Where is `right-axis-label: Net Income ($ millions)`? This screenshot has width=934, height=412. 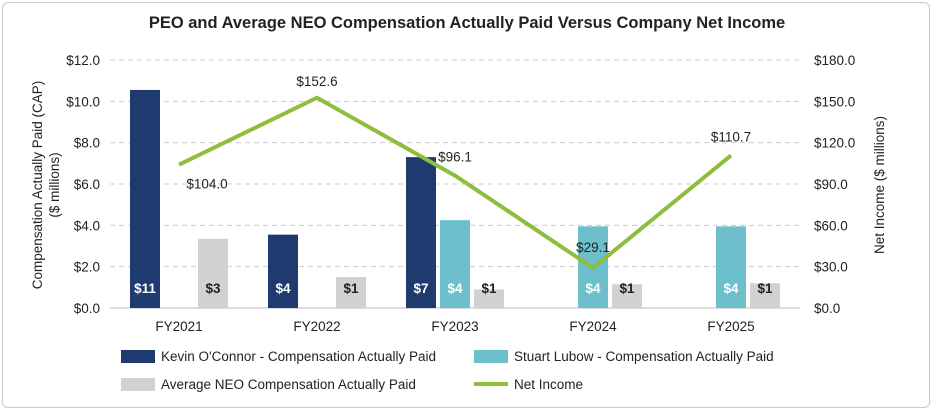
right-axis-label: Net Income ($ millions) is located at coordinates (879, 185).